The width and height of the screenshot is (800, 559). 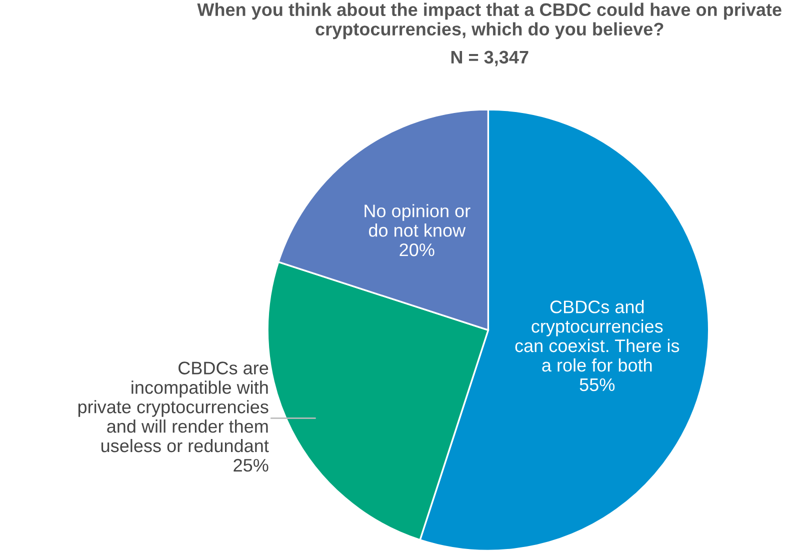 I want to click on slice-label: No opinion or do not know, so click(x=417, y=220).